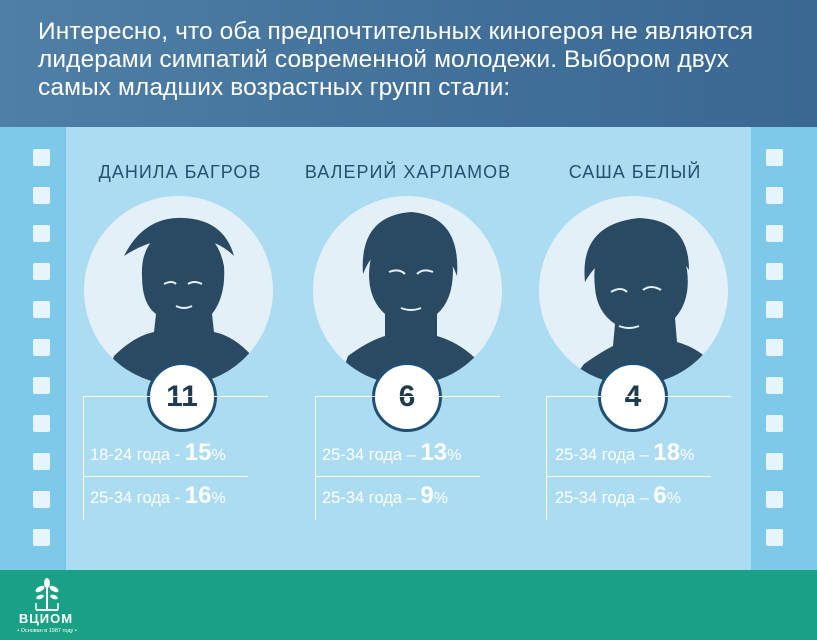 The height and width of the screenshot is (640, 817). Describe the element at coordinates (182, 397) in the screenshot. I see `rank-badge-1: 11` at that location.